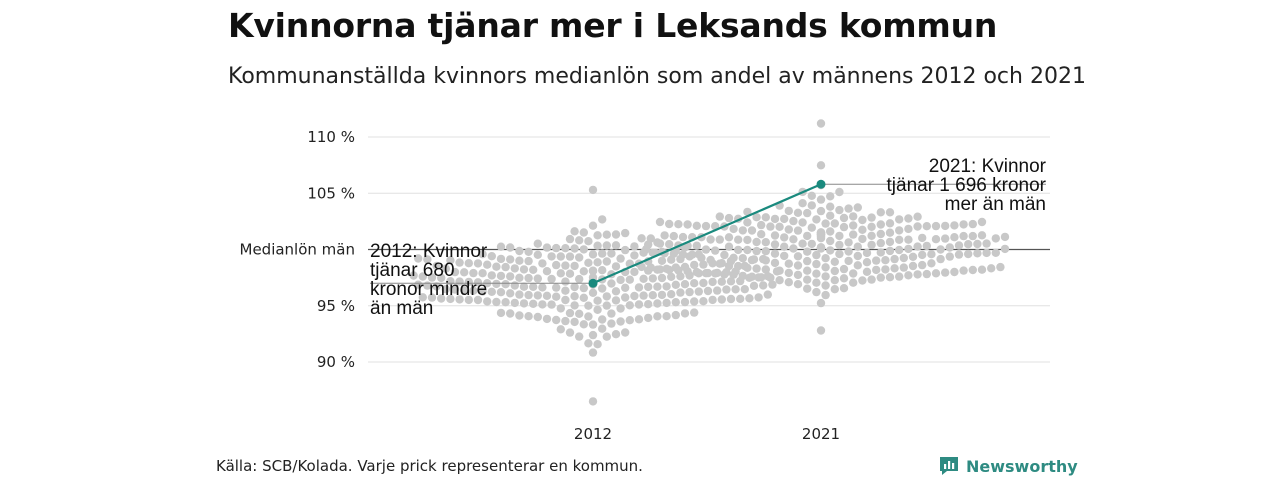  I want to click on chart-title: Kvinnorna tjänar mer i Leksands kommun, so click(613, 25).